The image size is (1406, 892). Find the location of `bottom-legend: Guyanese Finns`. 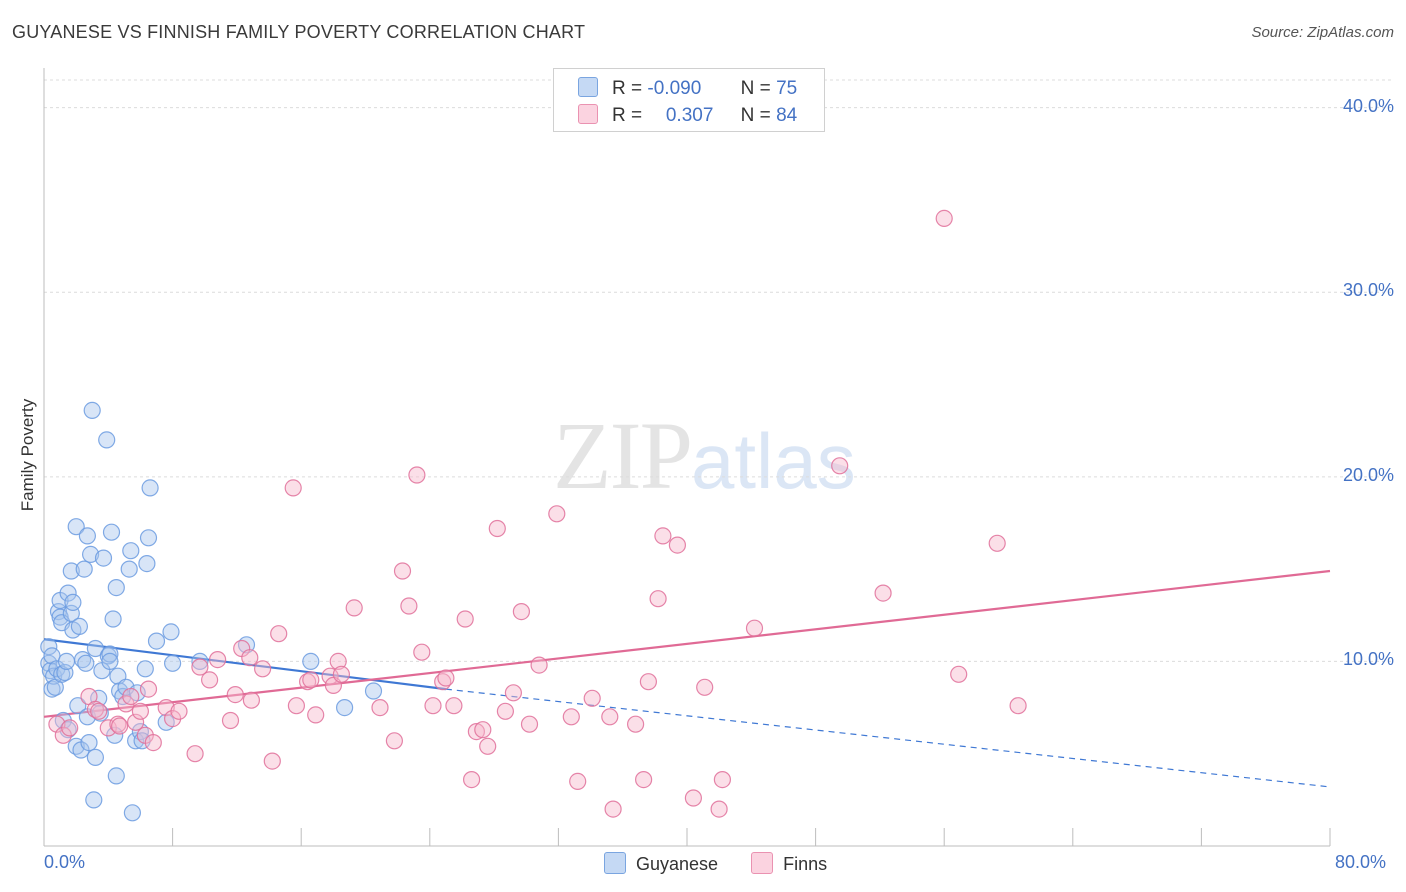

bottom-legend: Guyanese Finns is located at coordinates (729, 863).